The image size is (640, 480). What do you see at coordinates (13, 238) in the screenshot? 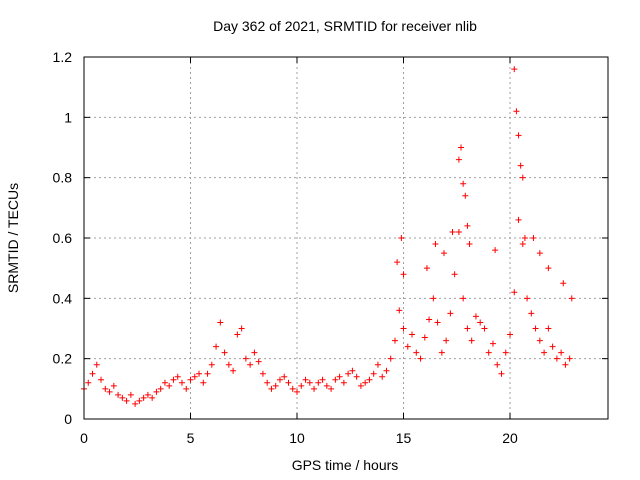
I see `y-axis-label: SRMTID / TECUs` at bounding box center [13, 238].